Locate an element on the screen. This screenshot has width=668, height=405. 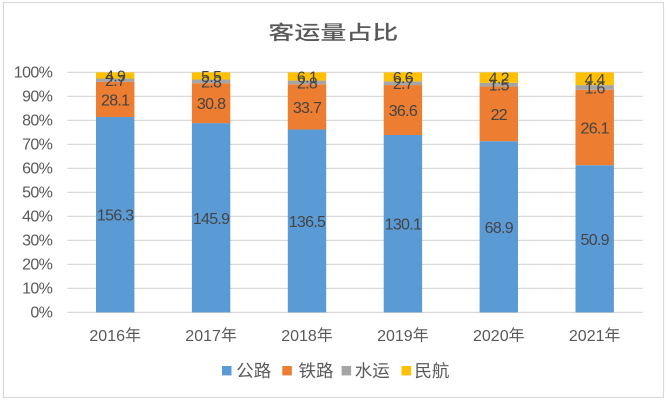
svg-text: 60% is located at coordinates (37, 168).